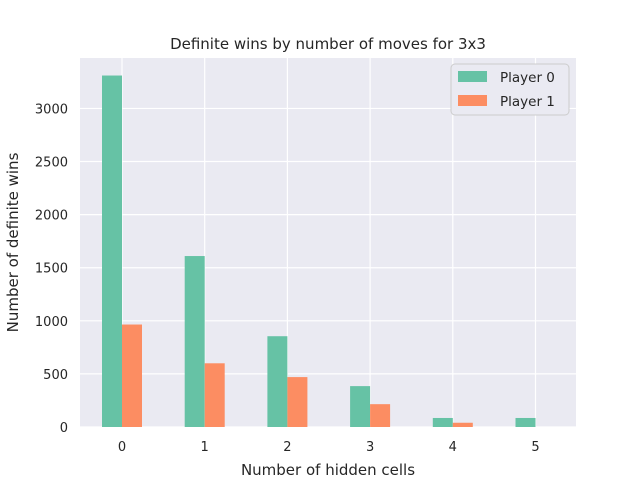 Image resolution: width=640 pixels, height=480 pixels. I want to click on x-axis-label: Number of hidden cells, so click(328, 470).